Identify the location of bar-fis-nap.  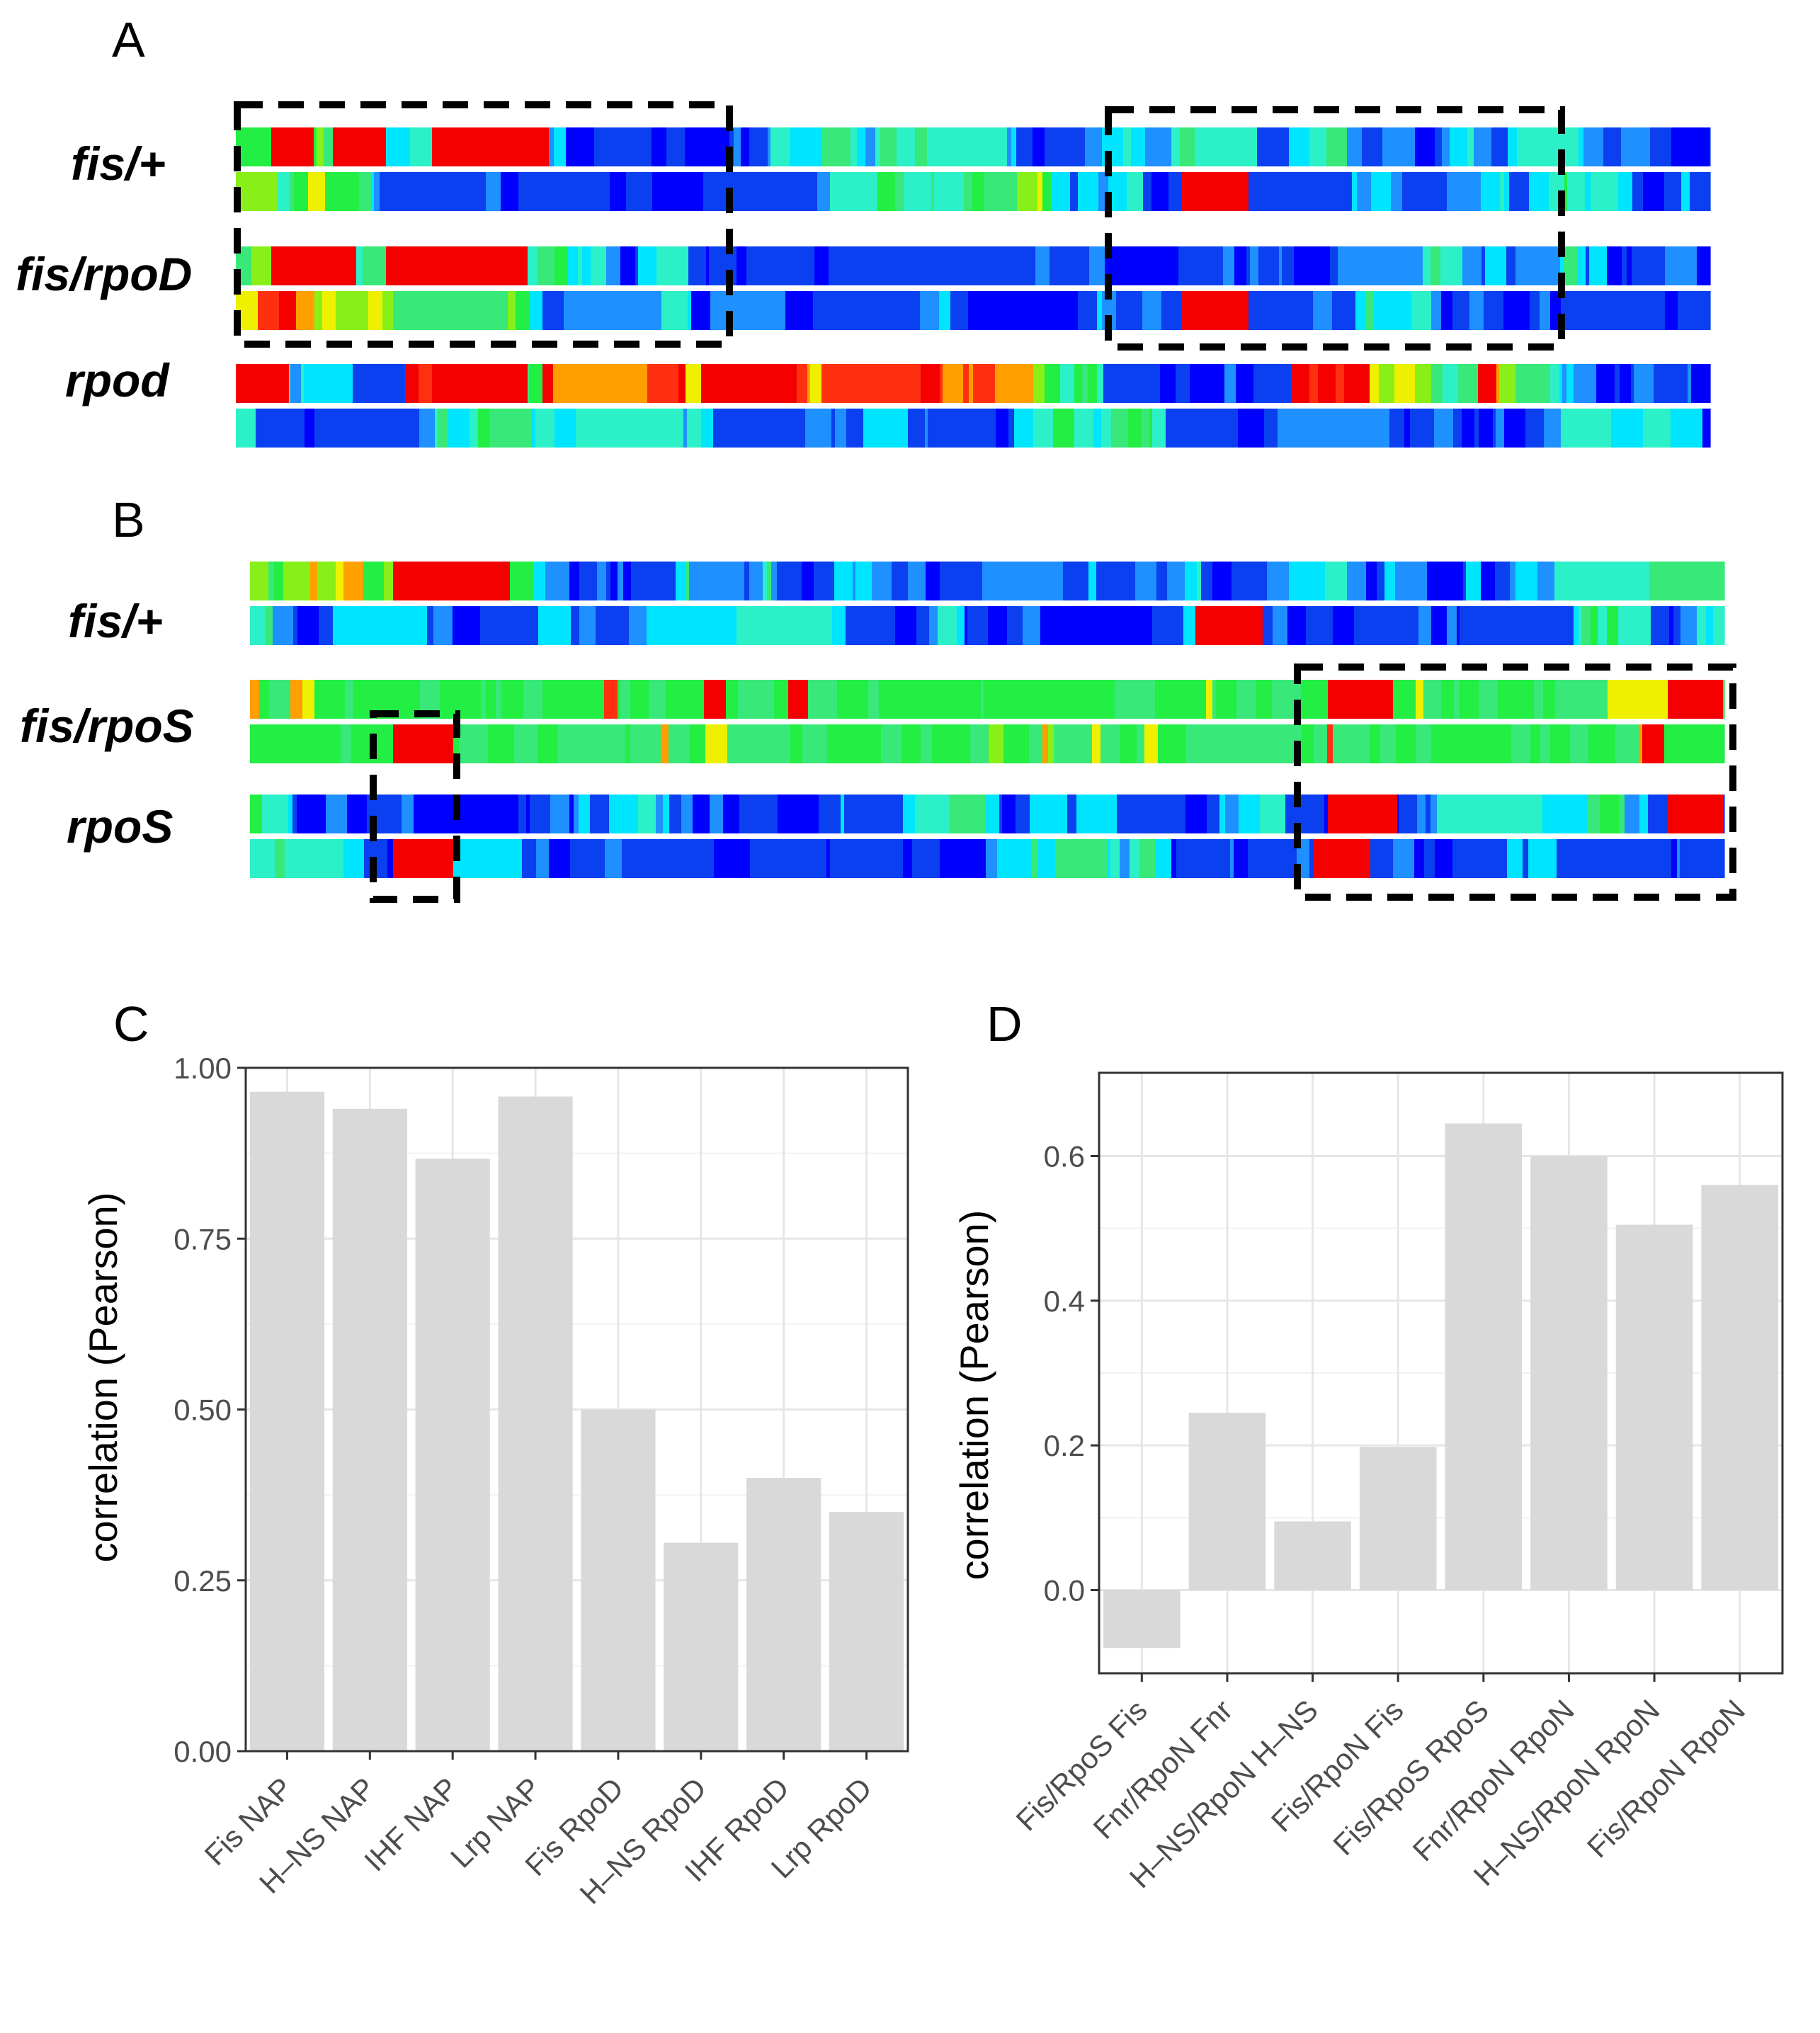
(287, 1421).